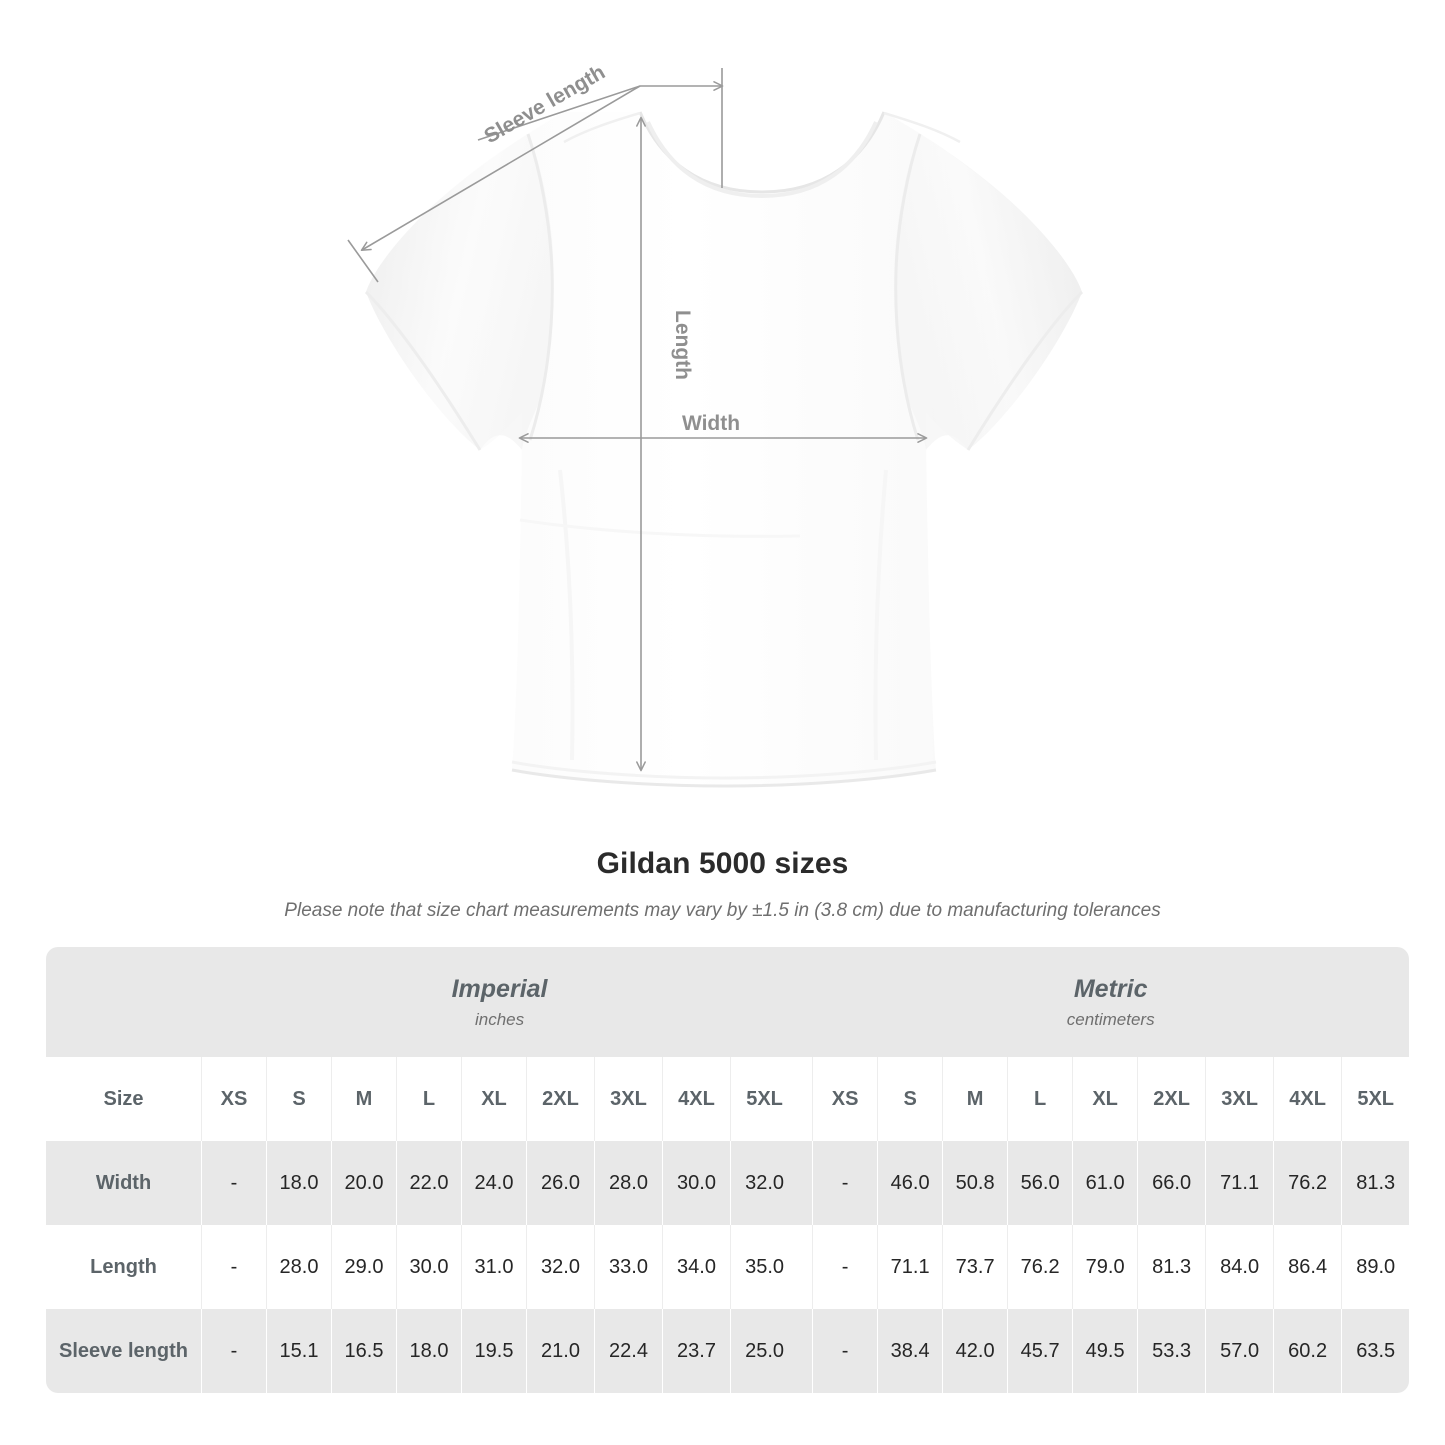 This screenshot has height=1445, width=1445. What do you see at coordinates (1040, 1267) in the screenshot?
I see `cell-metric-length-l: 76.2` at bounding box center [1040, 1267].